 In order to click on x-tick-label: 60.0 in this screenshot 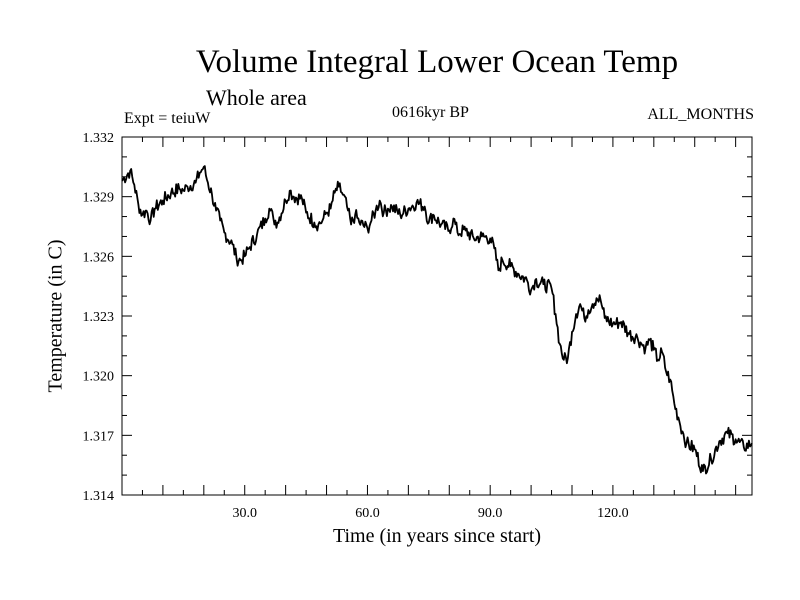, I will do `click(367, 513)`.